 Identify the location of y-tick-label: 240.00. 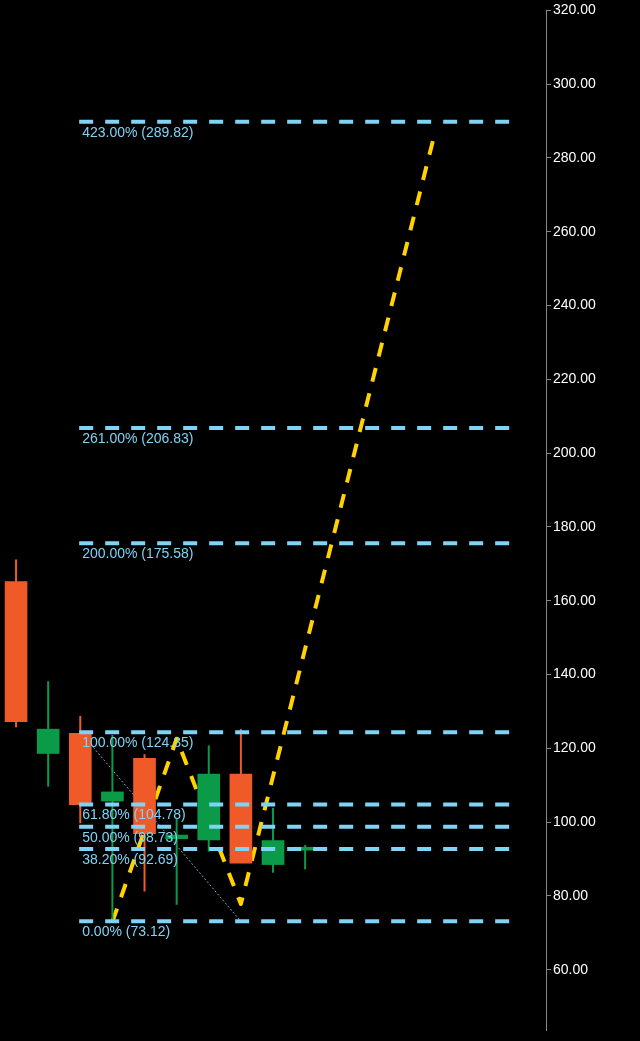
(575, 304).